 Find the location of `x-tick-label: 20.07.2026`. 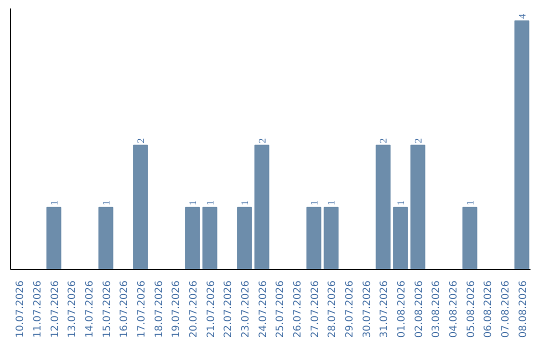

x-tick-label: 20.07.2026 is located at coordinates (194, 309).